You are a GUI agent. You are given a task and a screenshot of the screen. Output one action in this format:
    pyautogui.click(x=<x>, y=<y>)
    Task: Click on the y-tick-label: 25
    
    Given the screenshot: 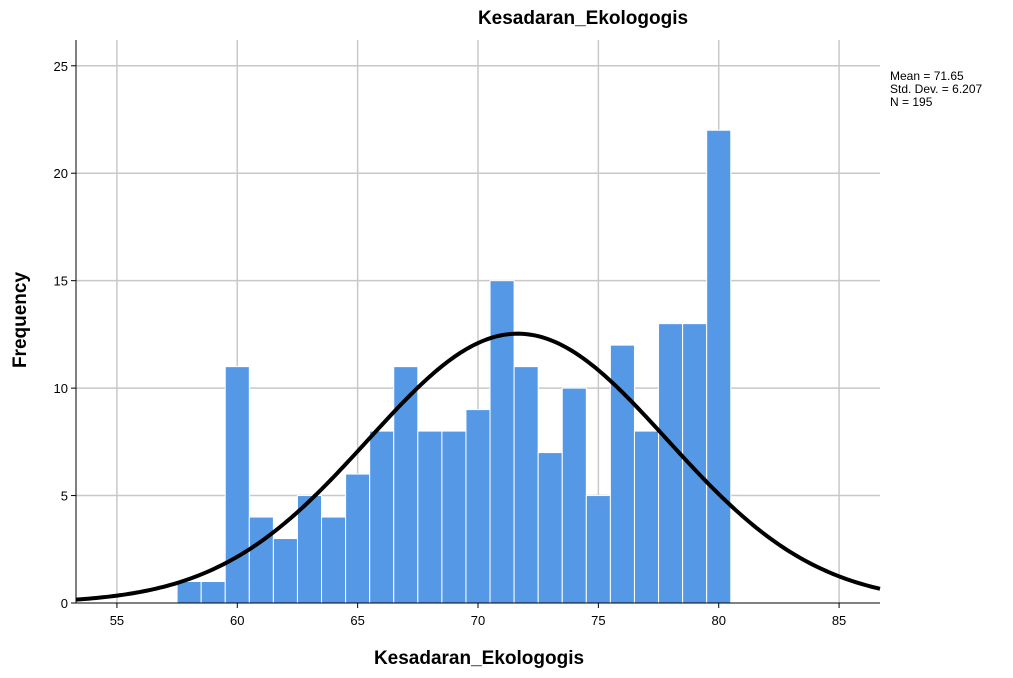 What is the action you would take?
    pyautogui.click(x=61, y=66)
    